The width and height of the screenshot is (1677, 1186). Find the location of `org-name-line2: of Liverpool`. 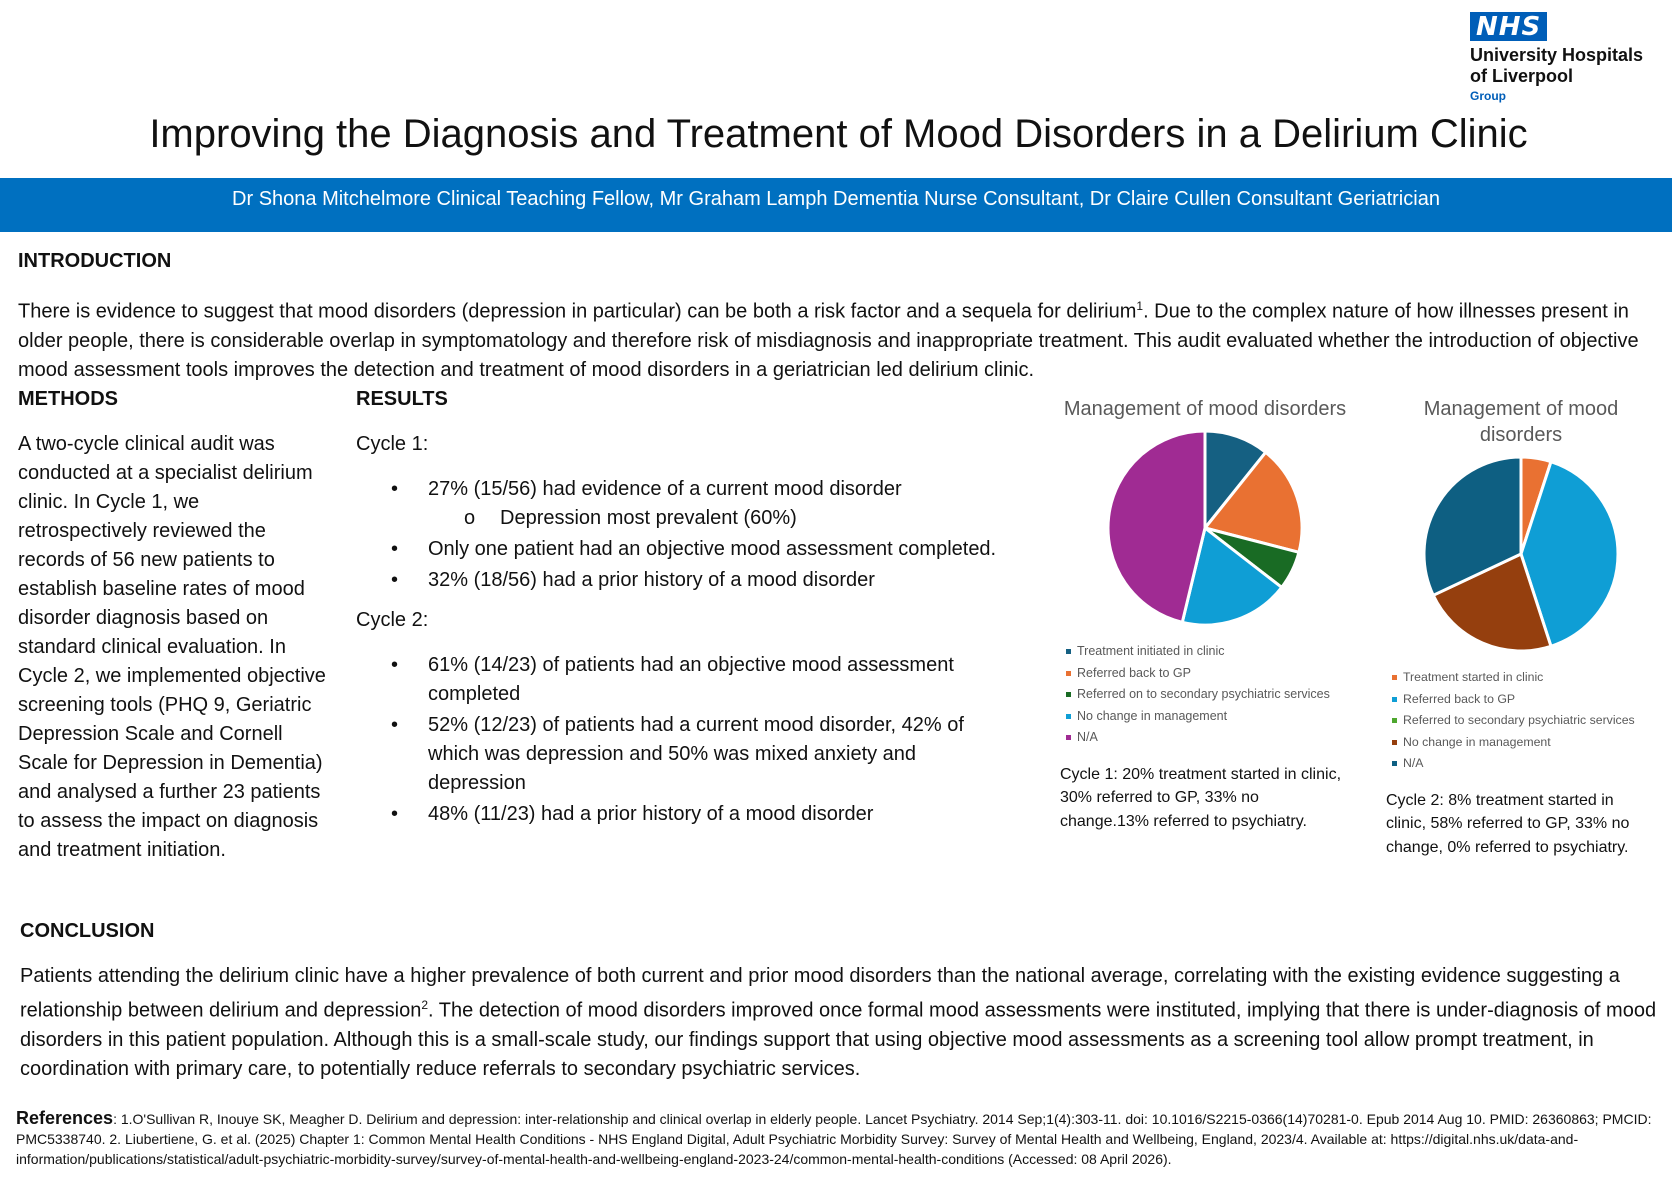

org-name-line2: of Liverpool is located at coordinates (1521, 76).